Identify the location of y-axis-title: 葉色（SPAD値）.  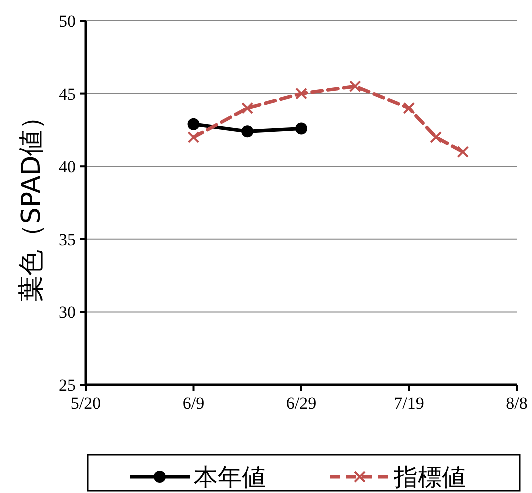
(32, 203).